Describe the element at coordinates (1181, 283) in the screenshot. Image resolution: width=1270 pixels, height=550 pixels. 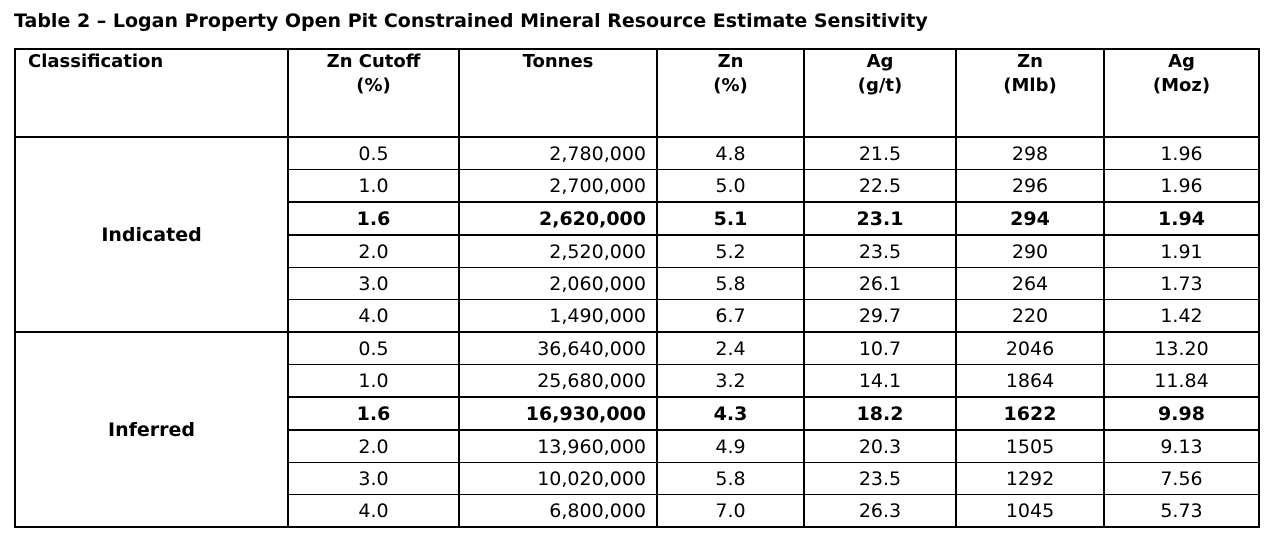
I see `cell-ag-moz: 1.73` at that location.